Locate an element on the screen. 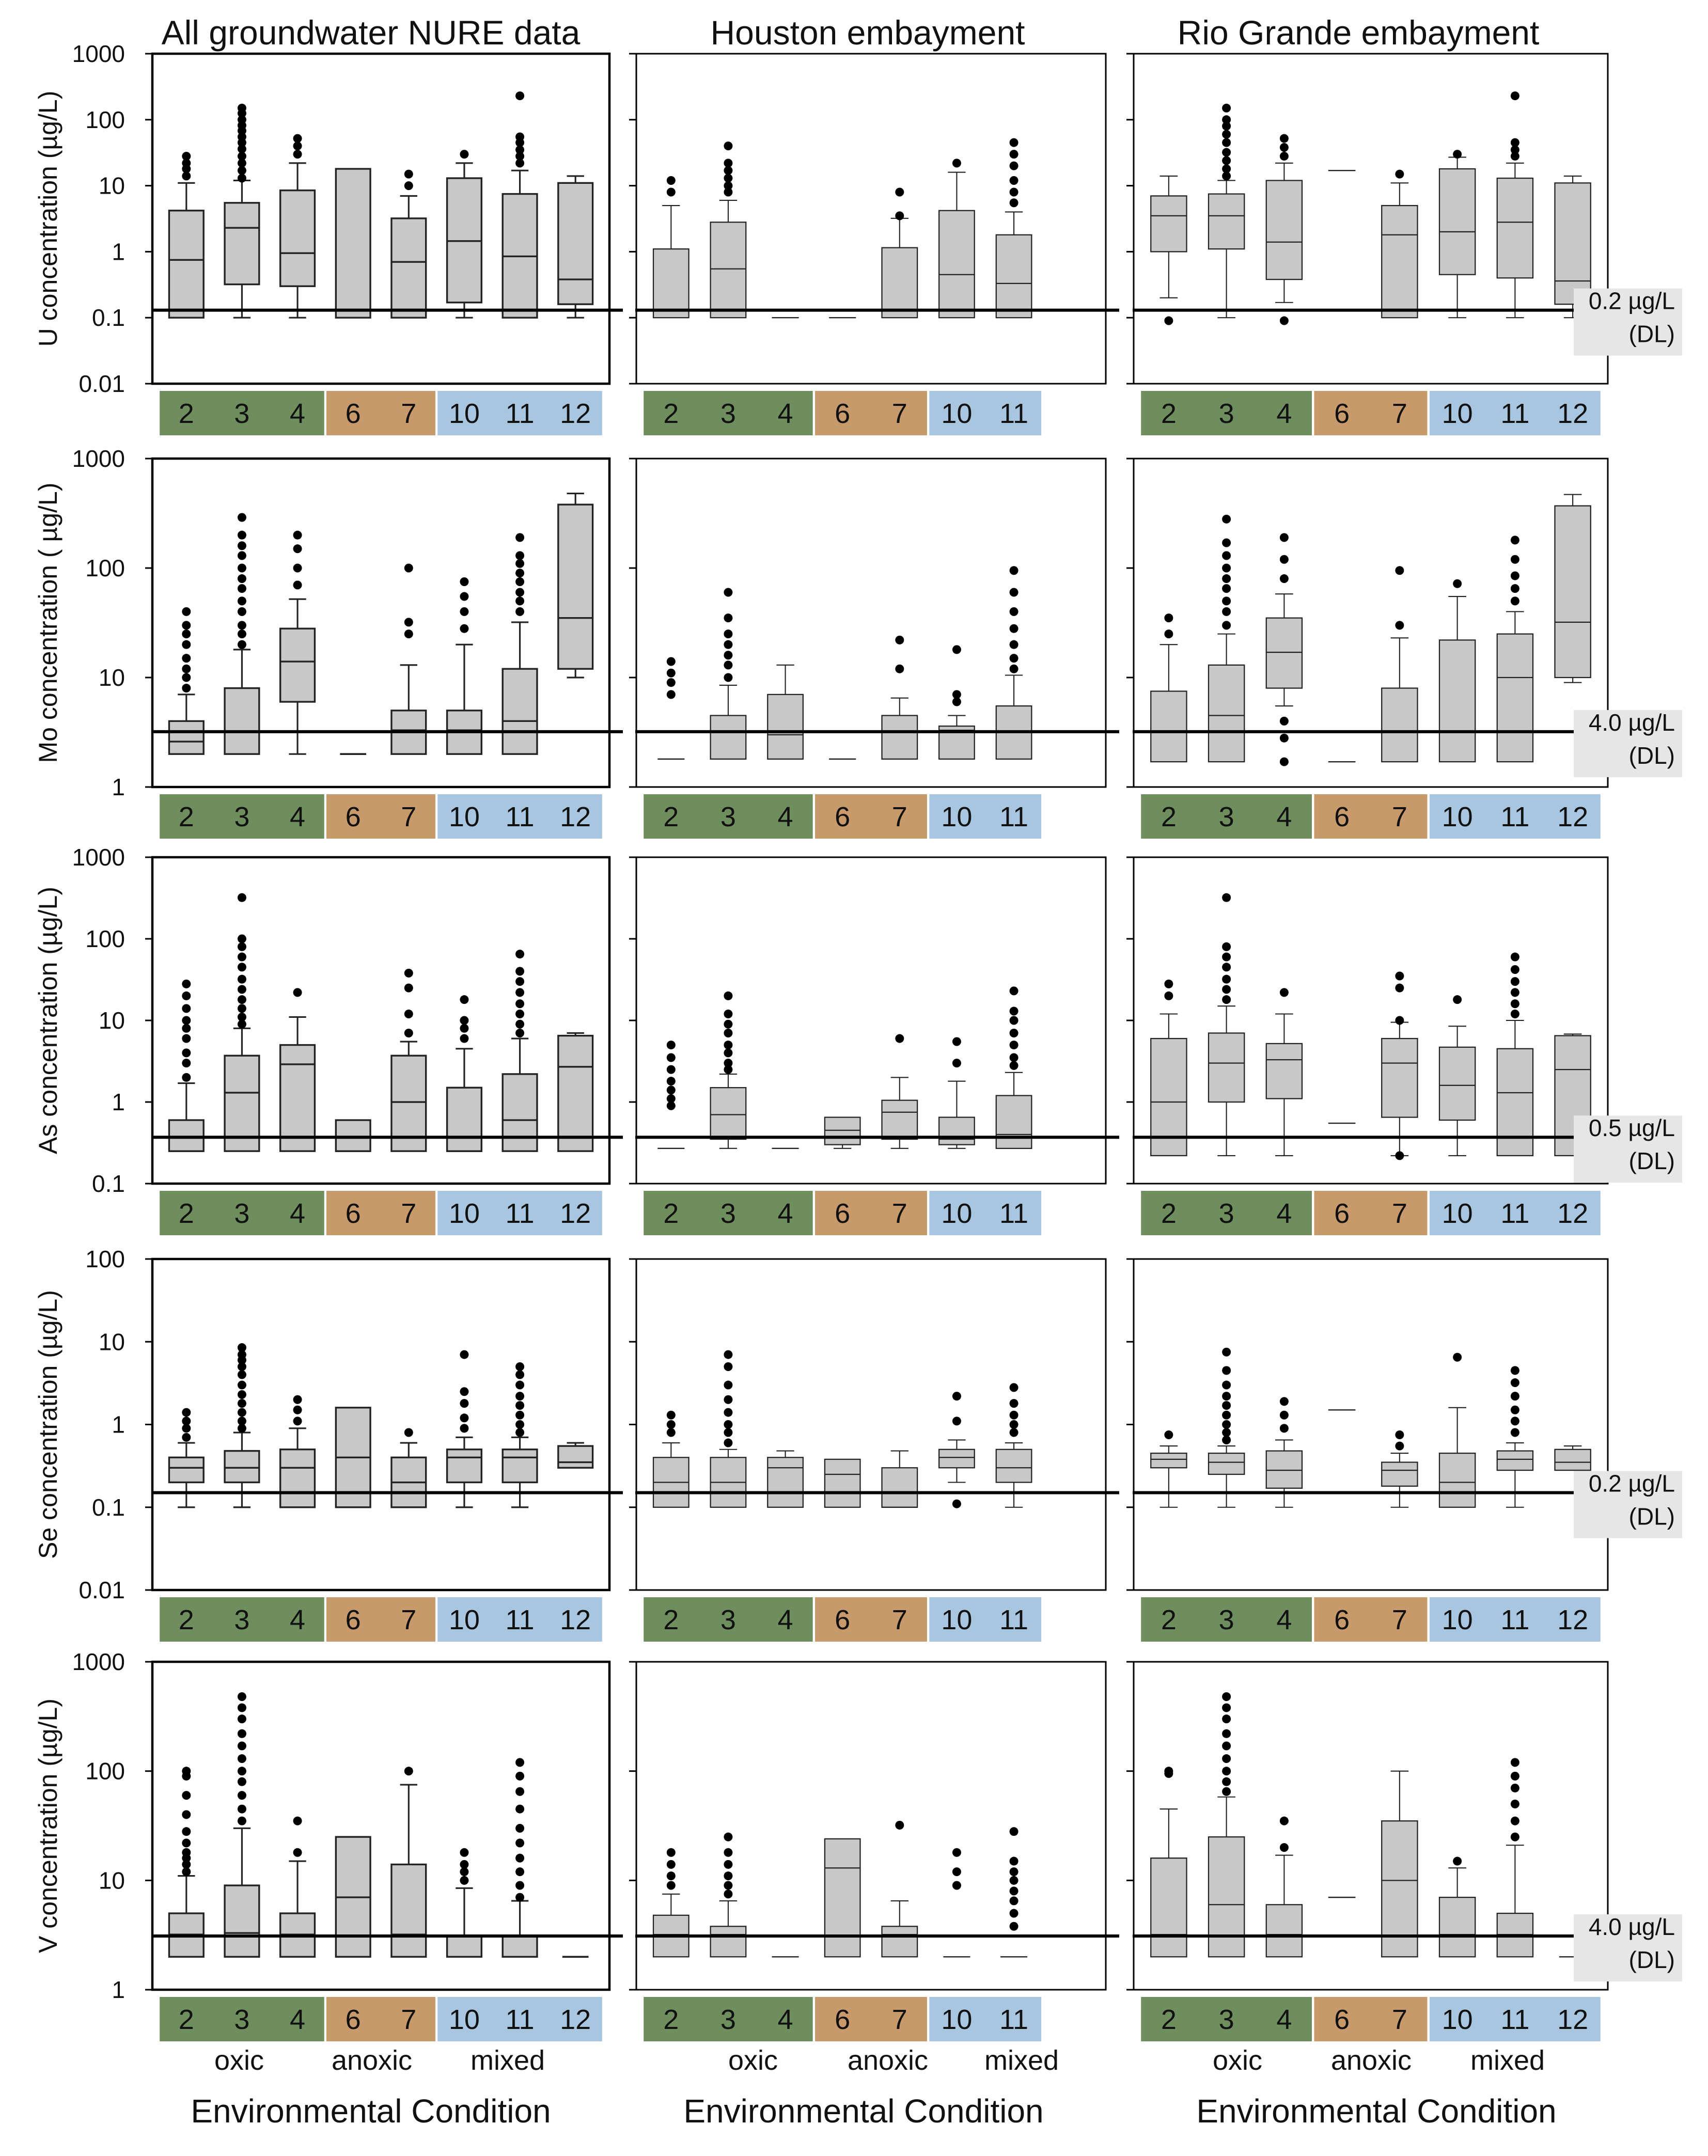 This screenshot has height=2156, width=1708. condition-label: 6 is located at coordinates (1342, 413).